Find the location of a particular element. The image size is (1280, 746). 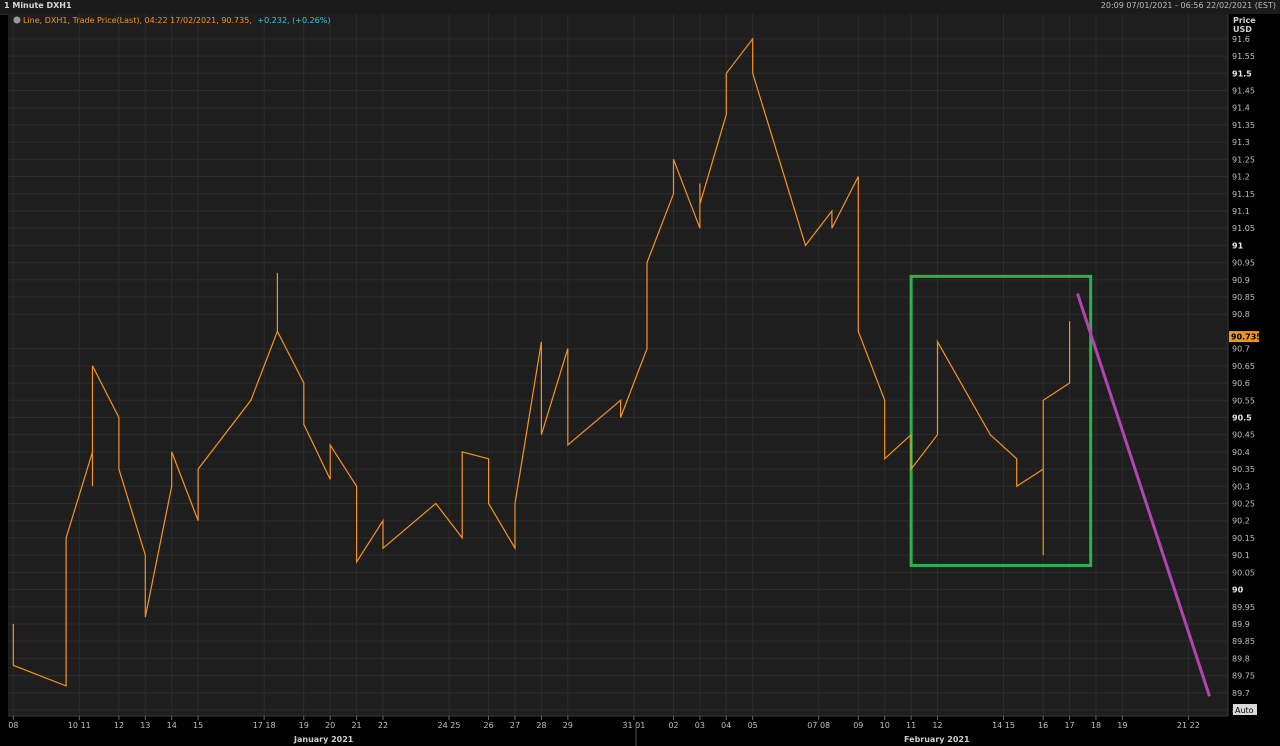

x-tick-label: 05 is located at coordinates (753, 725).